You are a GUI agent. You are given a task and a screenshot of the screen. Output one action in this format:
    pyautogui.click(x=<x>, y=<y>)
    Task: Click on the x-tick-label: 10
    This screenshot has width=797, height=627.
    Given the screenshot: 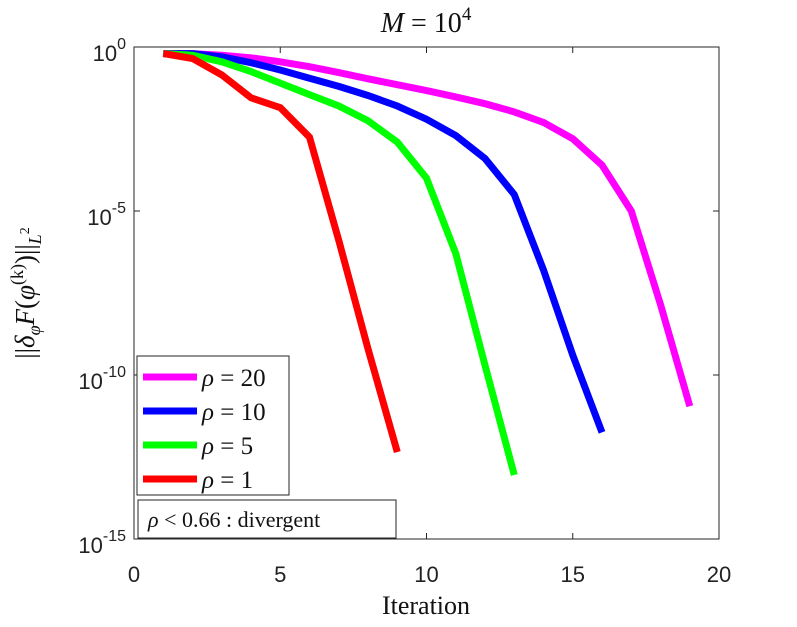 What is the action you would take?
    pyautogui.click(x=426, y=574)
    